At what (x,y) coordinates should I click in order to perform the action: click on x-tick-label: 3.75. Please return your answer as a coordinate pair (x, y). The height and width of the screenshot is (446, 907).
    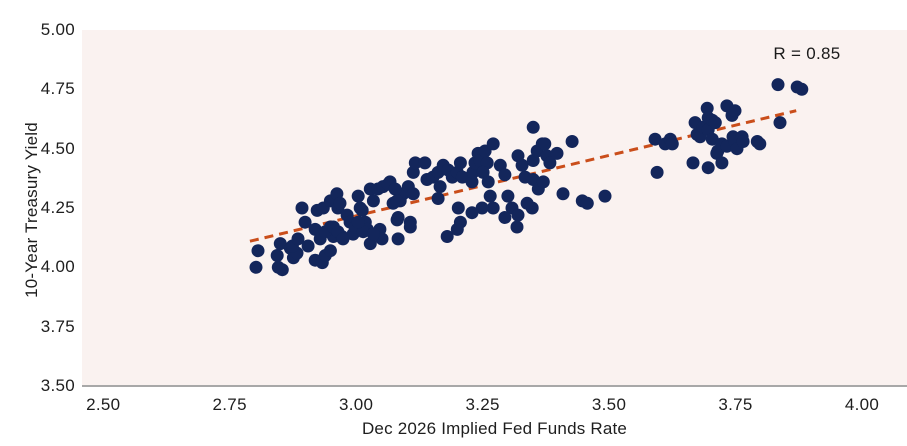
    Looking at the image, I should click on (735, 404).